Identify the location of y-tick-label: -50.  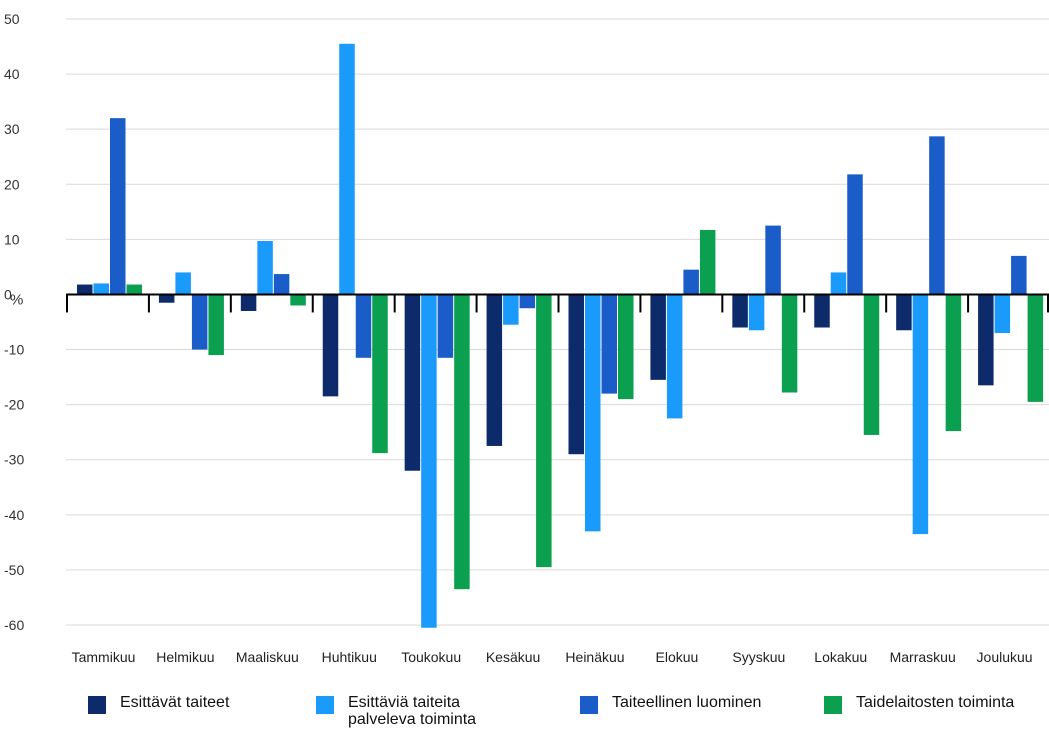
(14, 570).